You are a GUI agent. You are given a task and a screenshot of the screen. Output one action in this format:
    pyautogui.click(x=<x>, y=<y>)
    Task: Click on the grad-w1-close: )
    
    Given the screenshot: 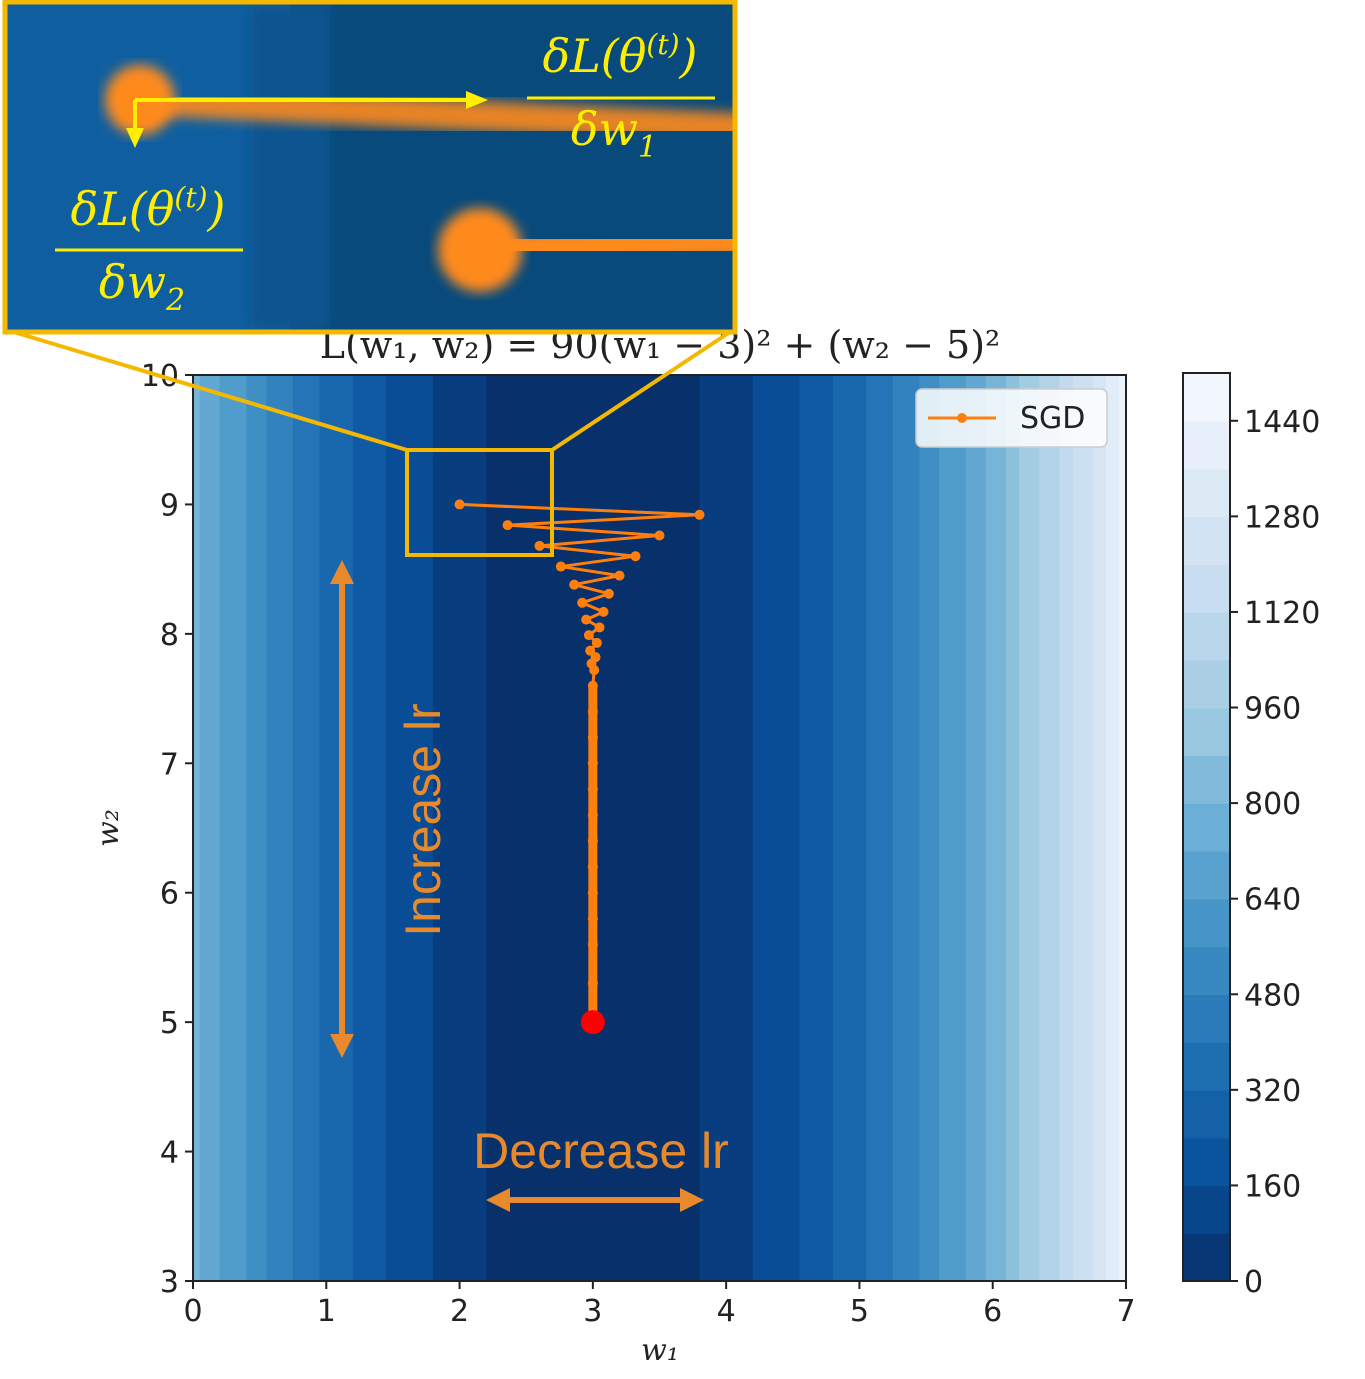 What is the action you would take?
    pyautogui.click(x=688, y=56)
    